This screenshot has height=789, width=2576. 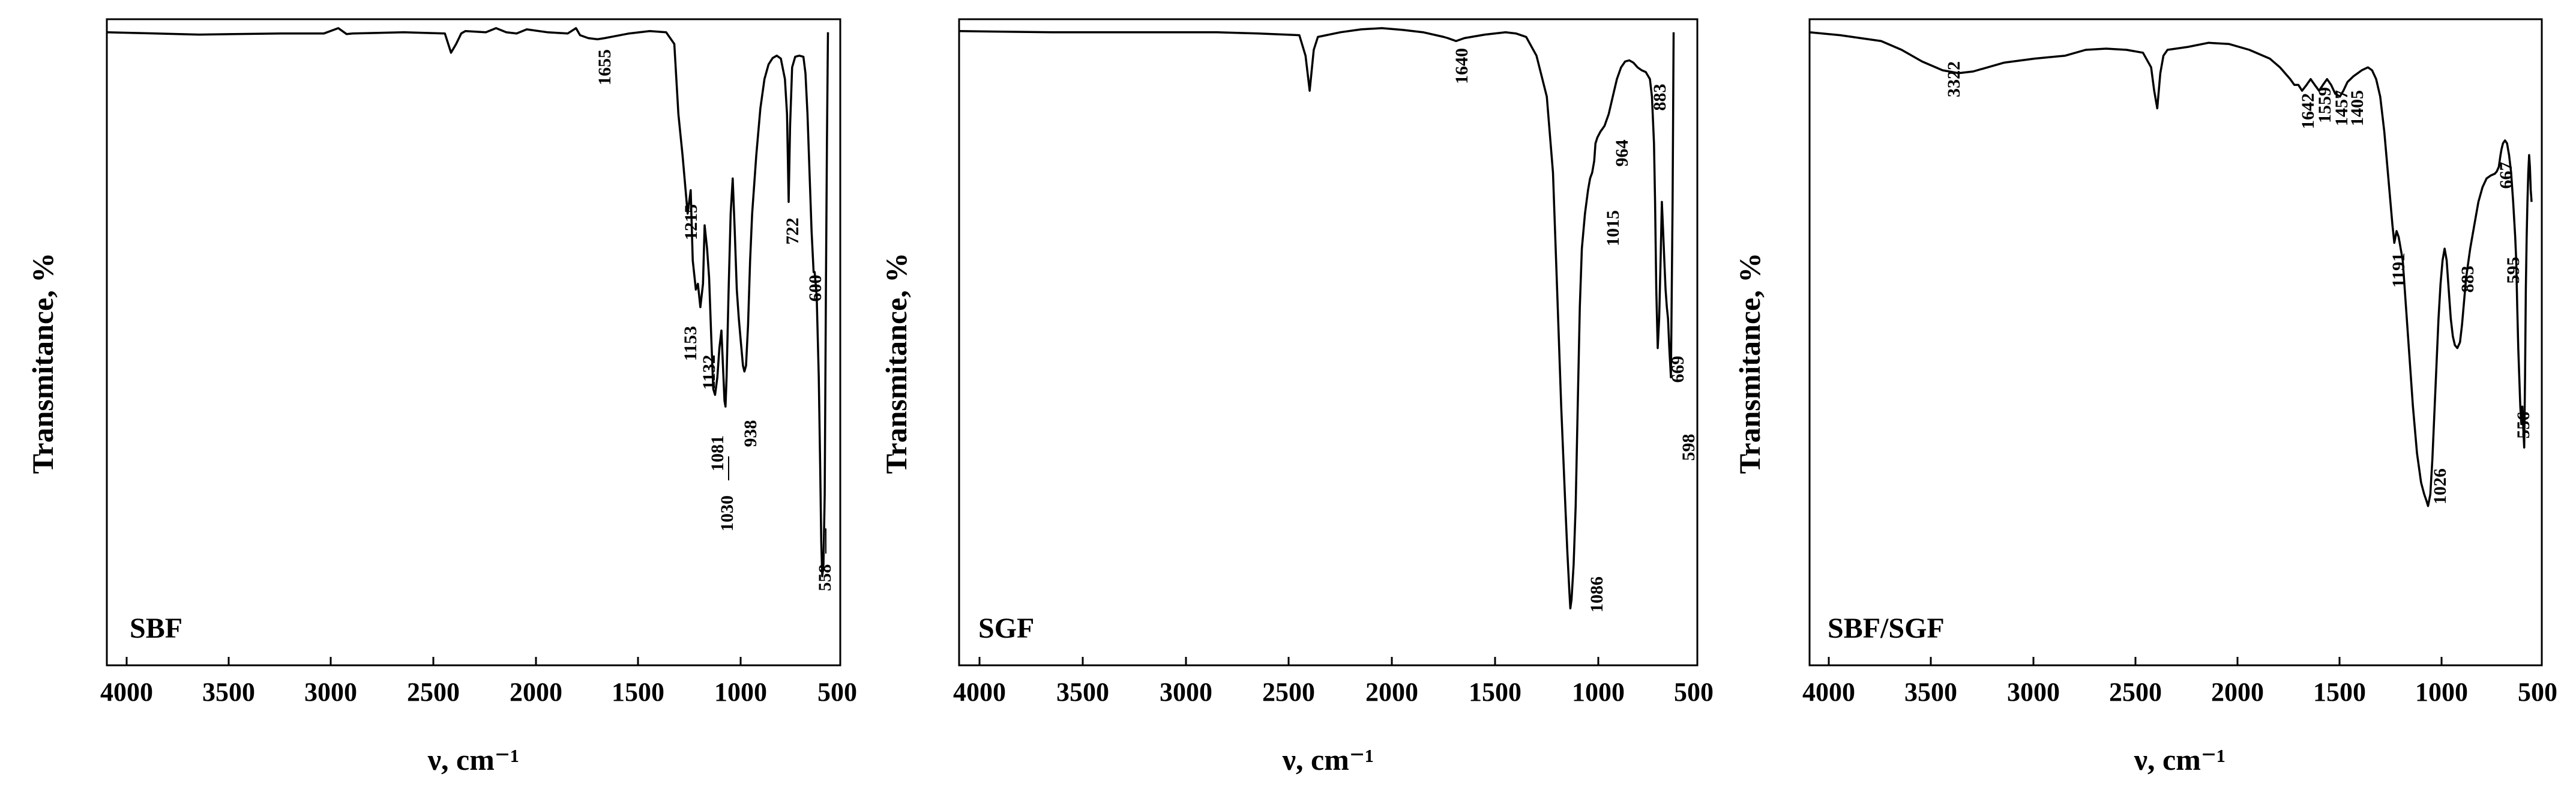 I want to click on peak-label-722: 722, so click(x=793, y=231).